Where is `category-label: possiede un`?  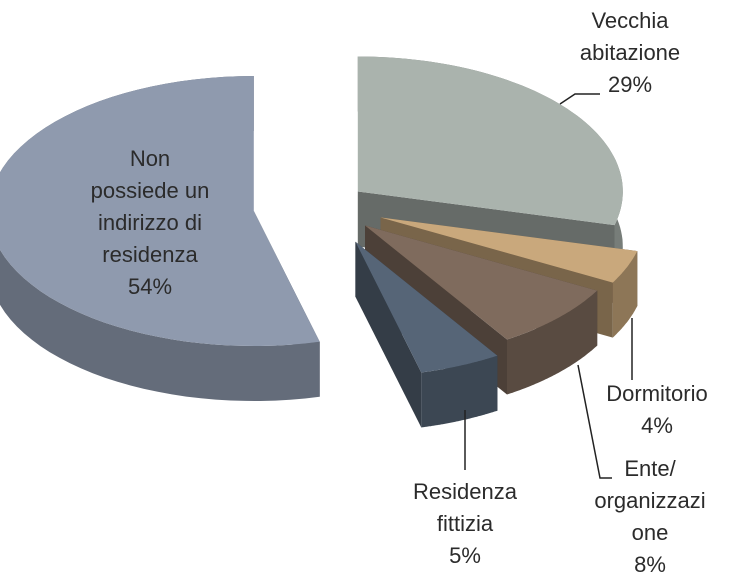 category-label: possiede un is located at coordinates (150, 190).